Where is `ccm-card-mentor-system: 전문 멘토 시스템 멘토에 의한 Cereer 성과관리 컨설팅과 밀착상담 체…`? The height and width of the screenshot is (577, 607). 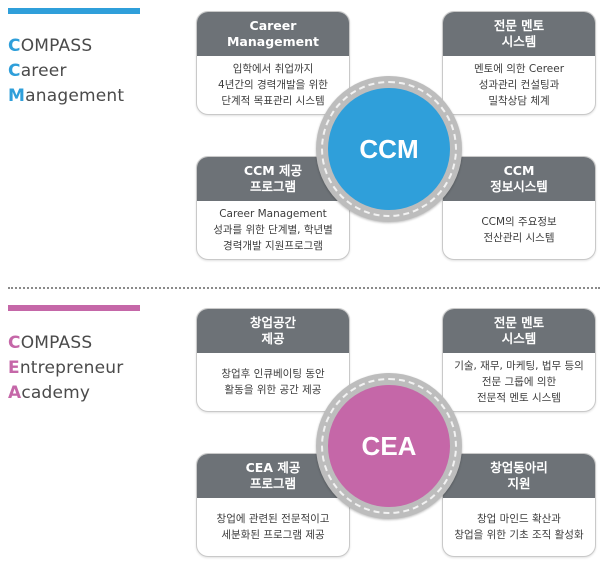 ccm-card-mentor-system: 전문 멘토 시스템 멘토에 의한 Cereer 성과관리 컨설팅과 밀착상담 체… is located at coordinates (519, 63).